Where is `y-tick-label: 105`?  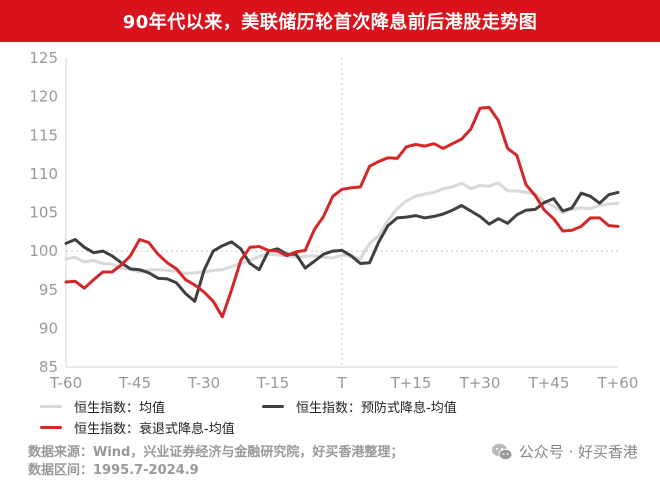
y-tick-label: 105 is located at coordinates (43, 213).